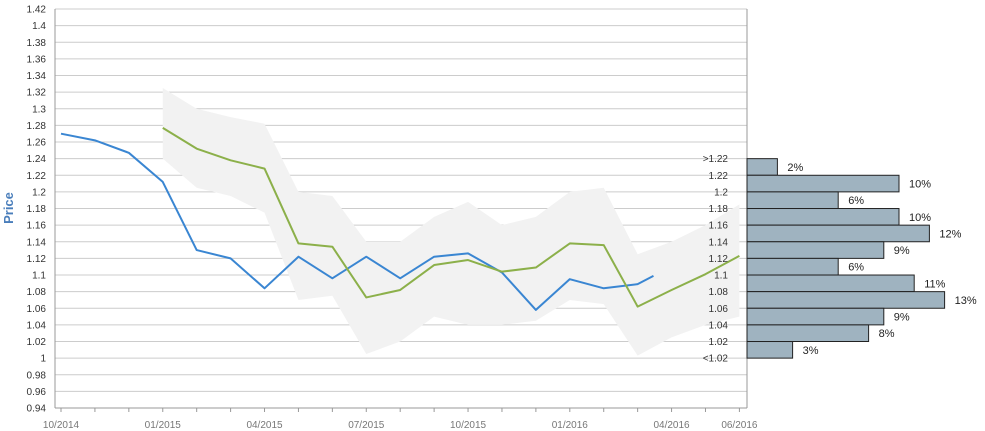 The image size is (985, 431). Describe the element at coordinates (37, 176) in the screenshot. I see `y-tick-label: 1.22` at that location.